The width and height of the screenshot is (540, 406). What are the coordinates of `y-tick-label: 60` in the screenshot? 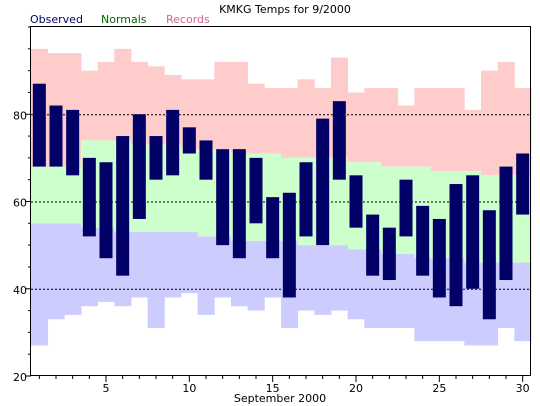 It's located at (20, 203).